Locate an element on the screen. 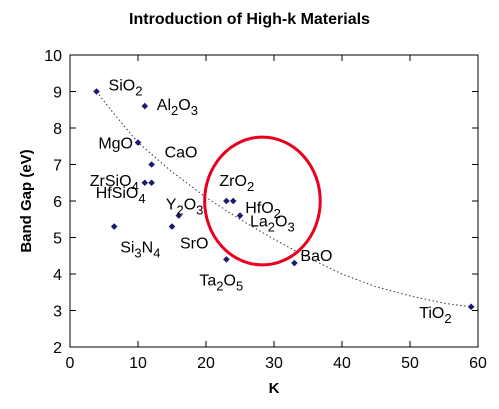 The image size is (499, 409). point-zro2 is located at coordinates (226, 201).